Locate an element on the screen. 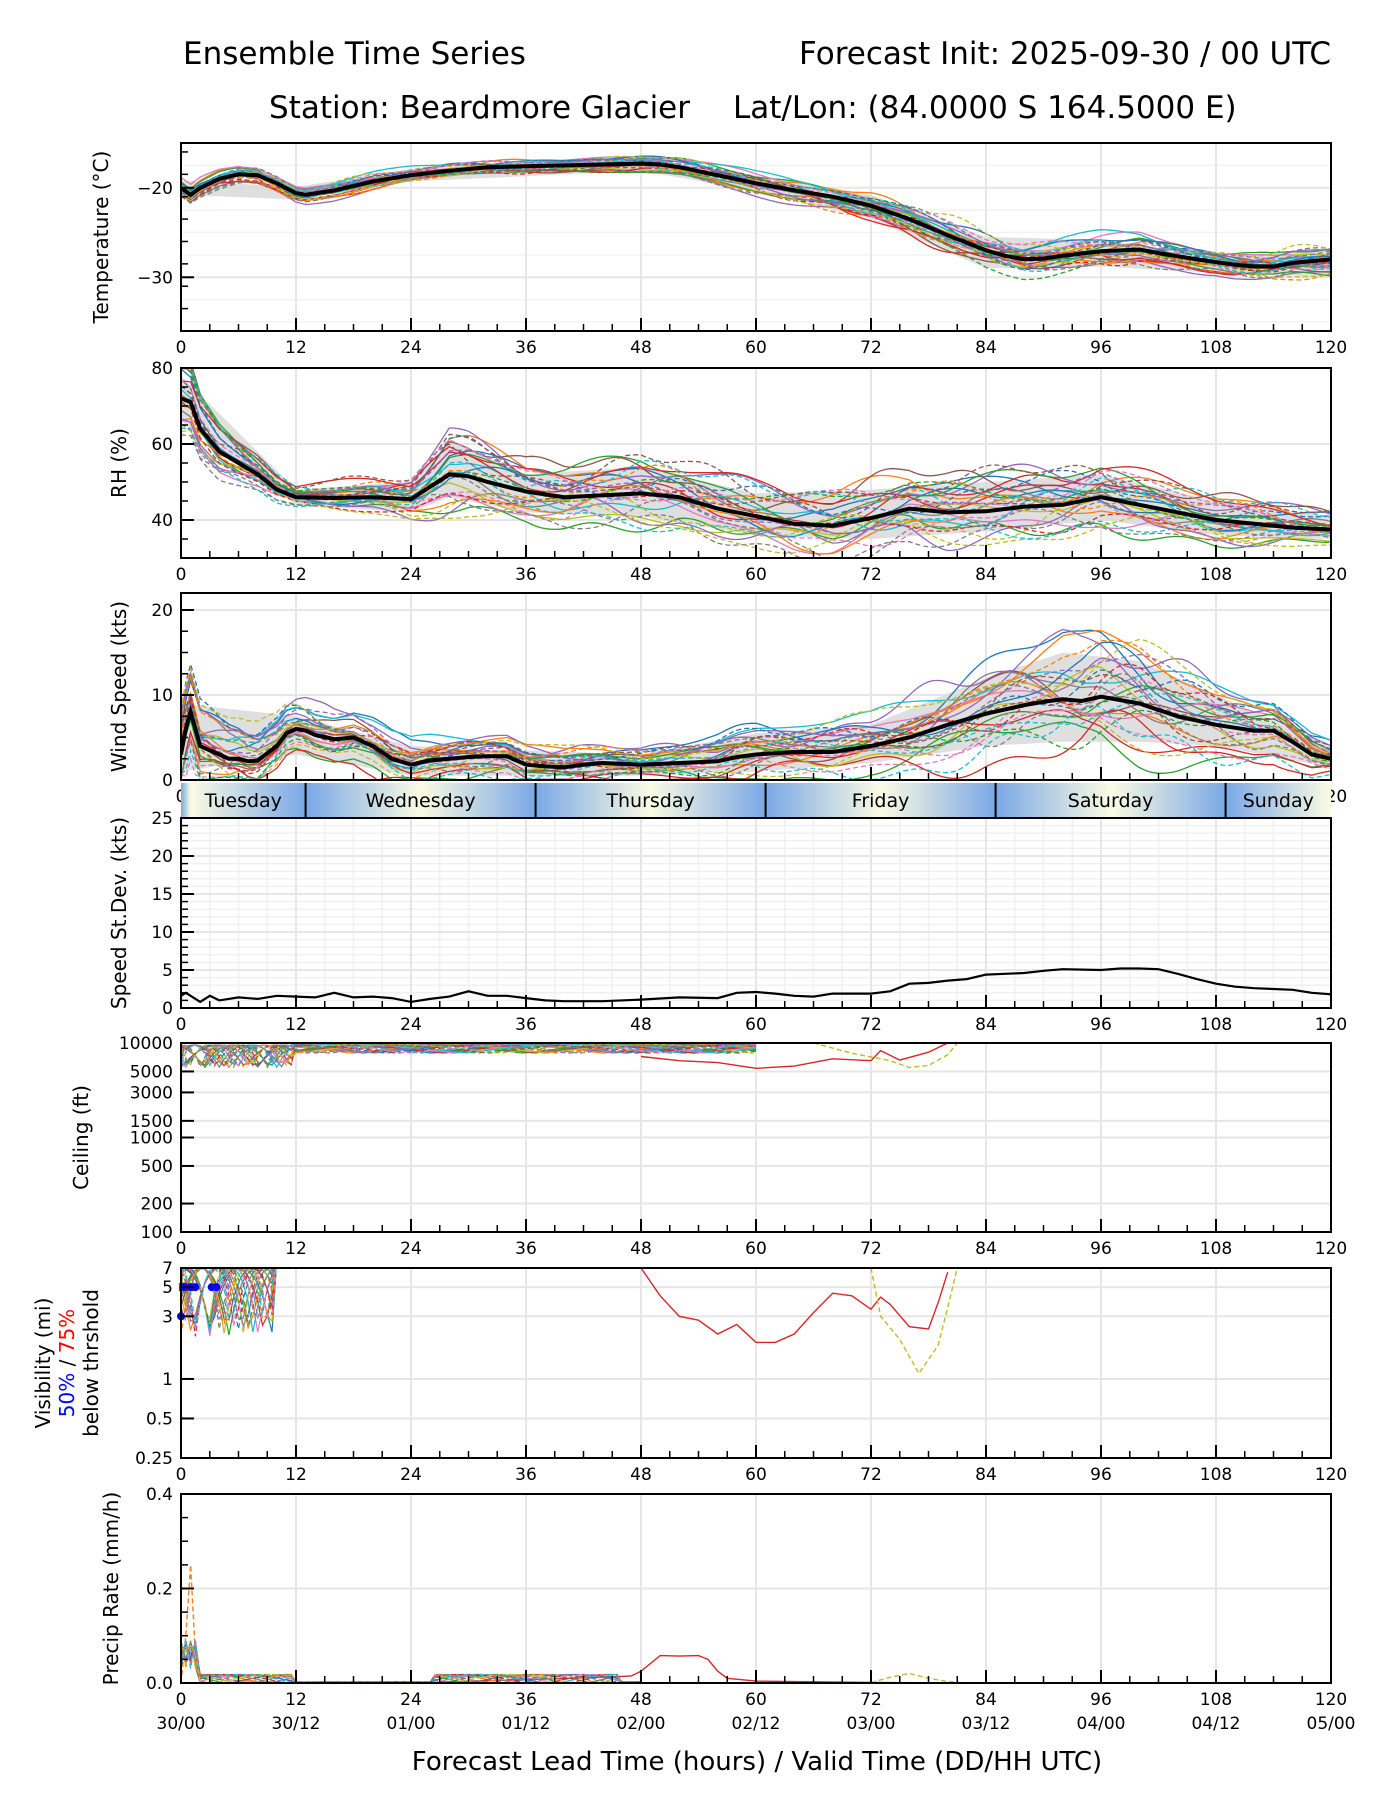 The image size is (1400, 1800). spread-band is located at coordinates (756, 218).